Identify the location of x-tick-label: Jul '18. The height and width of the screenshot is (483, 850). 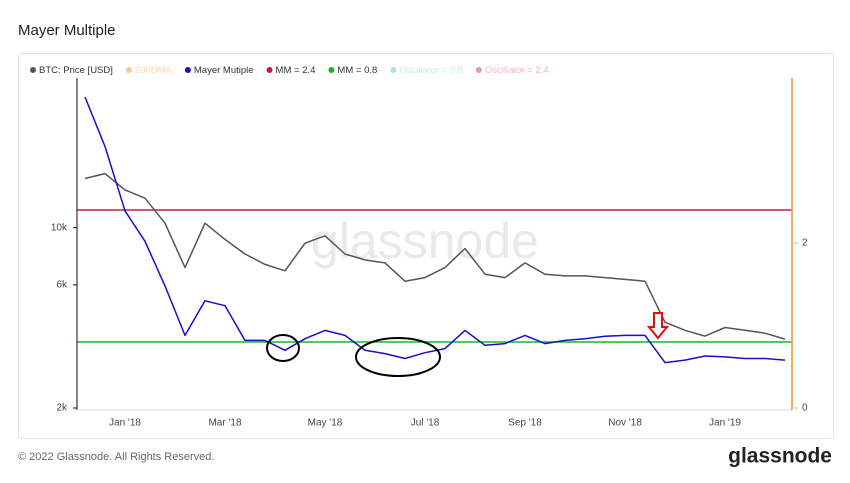
(425, 423).